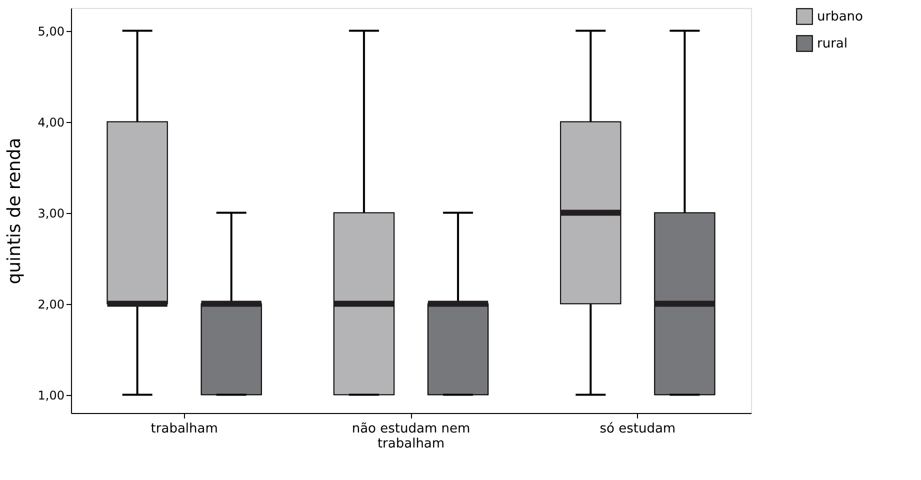 The width and height of the screenshot is (921, 480). Describe the element at coordinates (51, 213) in the screenshot. I see `y-tick-label: 3,00` at that location.